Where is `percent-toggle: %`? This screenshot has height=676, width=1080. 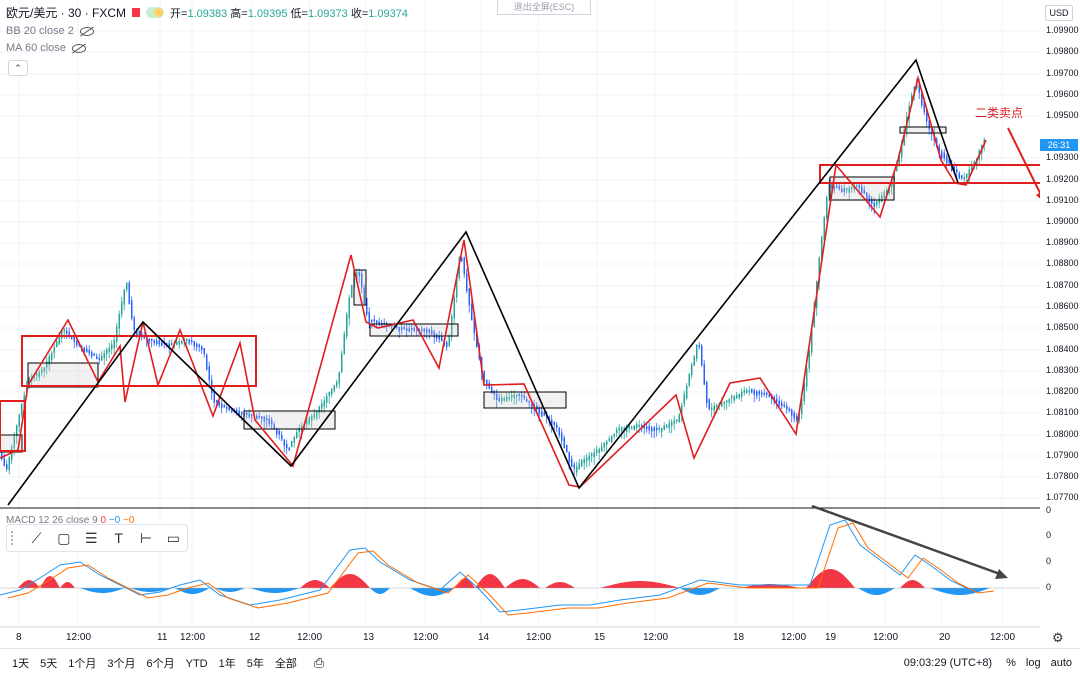
percent-toggle: % is located at coordinates (1011, 662).